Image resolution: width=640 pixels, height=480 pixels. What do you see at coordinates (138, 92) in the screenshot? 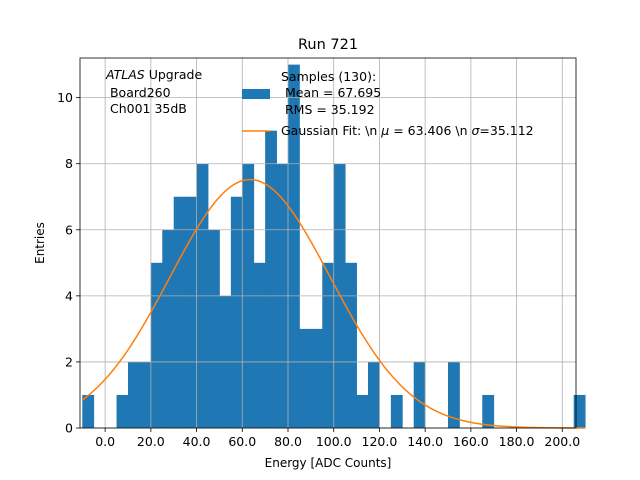
I see `annotation-line-2: Board260` at bounding box center [138, 92].